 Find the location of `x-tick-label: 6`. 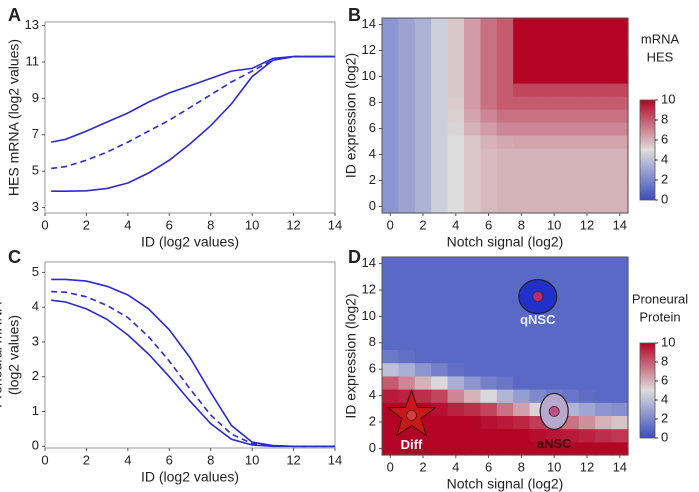

x-tick-label: 6 is located at coordinates (488, 224).